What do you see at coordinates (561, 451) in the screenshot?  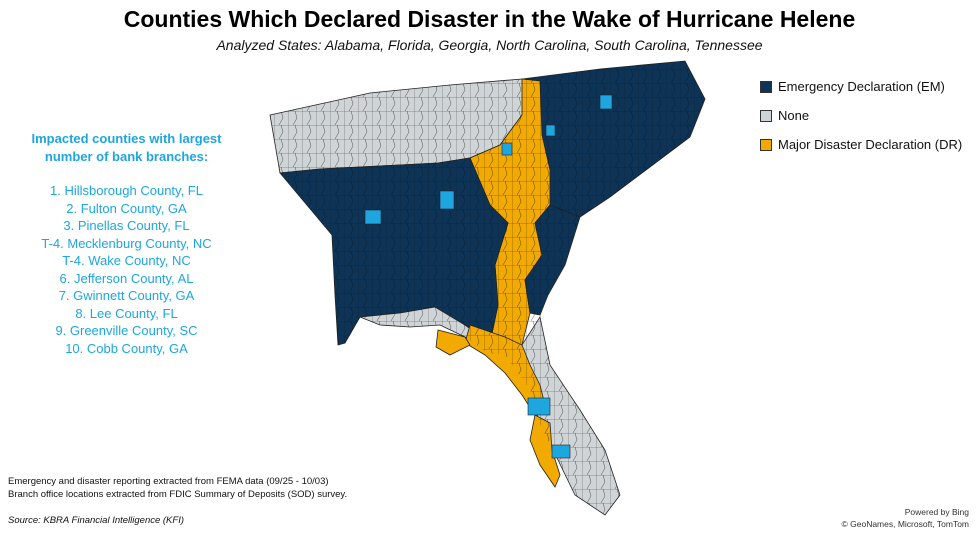 I see `county-highlight-lee` at bounding box center [561, 451].